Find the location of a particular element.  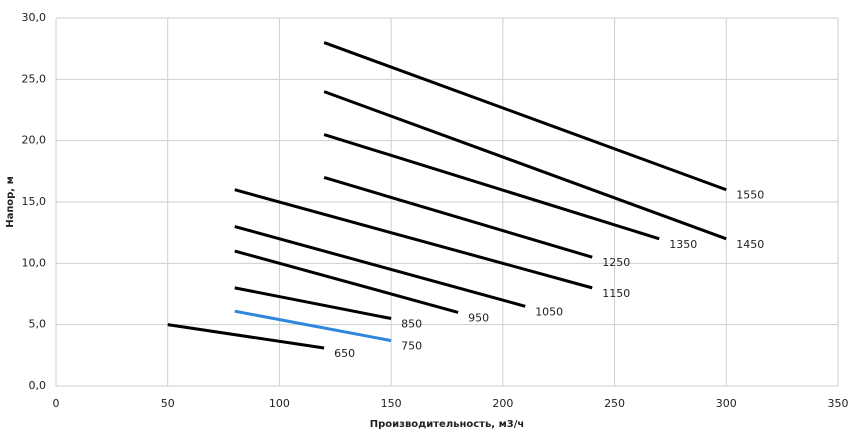

line-label: 1150 is located at coordinates (616, 293).